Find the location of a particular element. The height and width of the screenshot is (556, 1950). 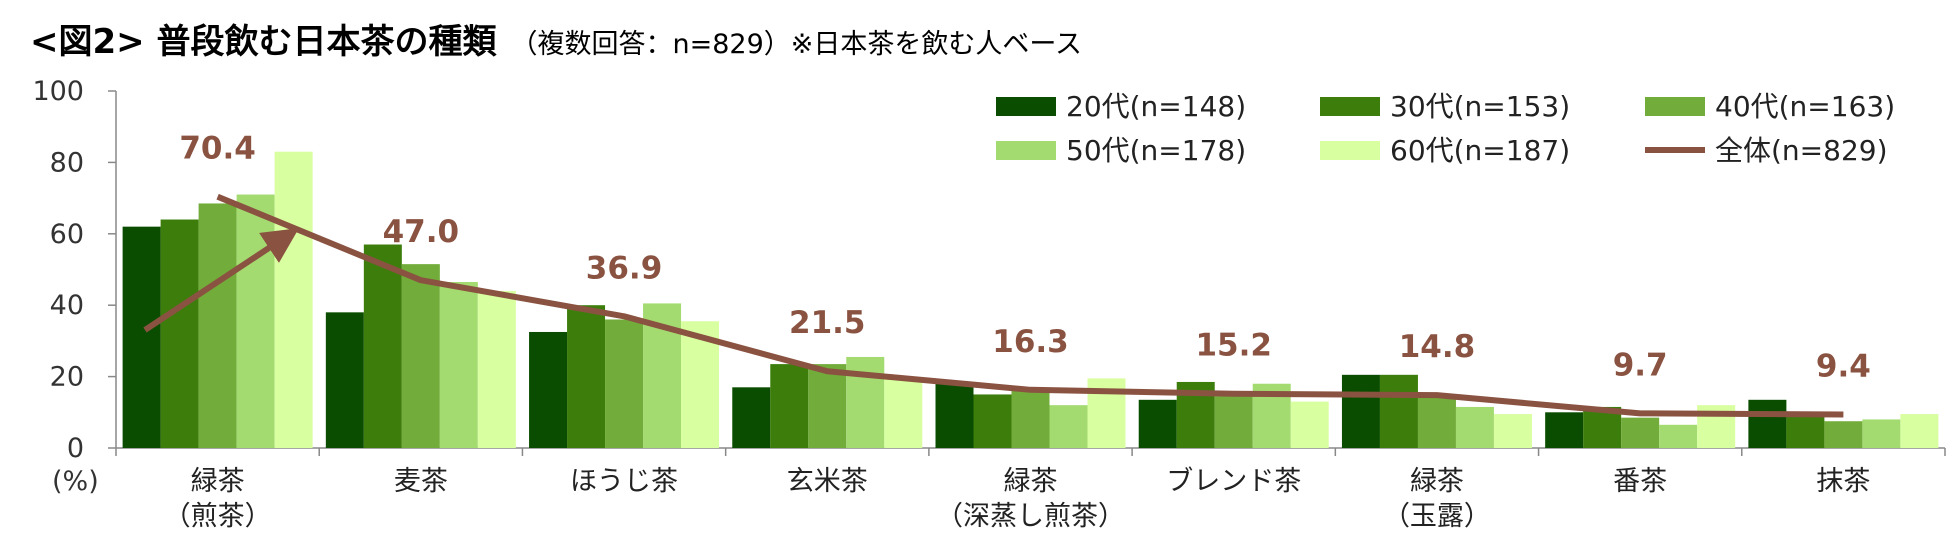

total-value-label: 14.8 is located at coordinates (1437, 347).